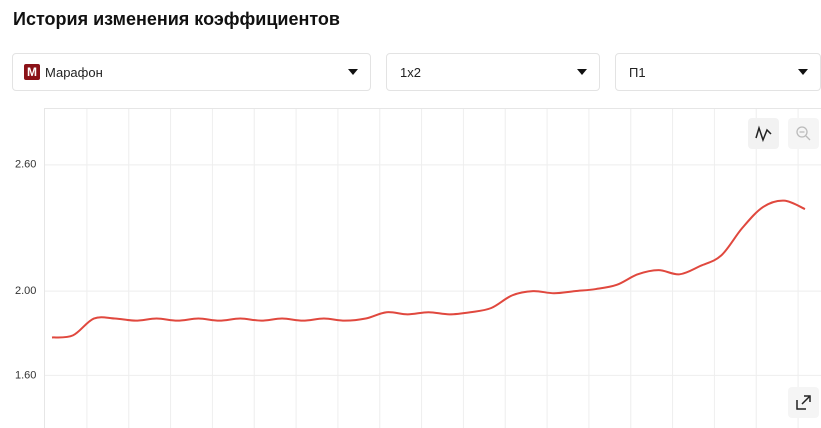 The height and width of the screenshot is (428, 821). Describe the element at coordinates (783, 268) in the screenshot. I see `zoom-tools` at that location.